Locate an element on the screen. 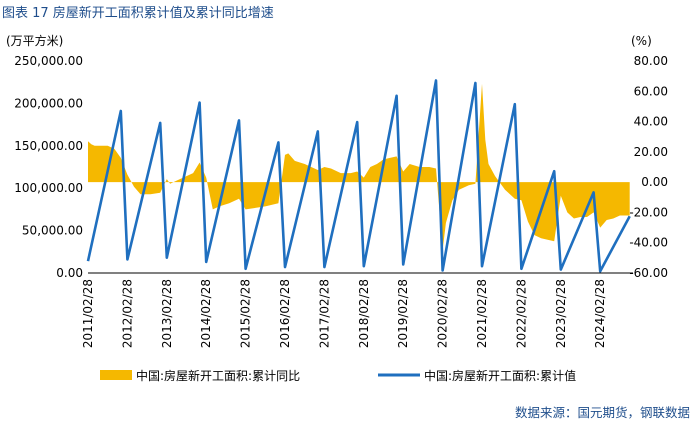 The width and height of the screenshot is (700, 426). x-tick-label: 2011/02/28 is located at coordinates (88, 313).